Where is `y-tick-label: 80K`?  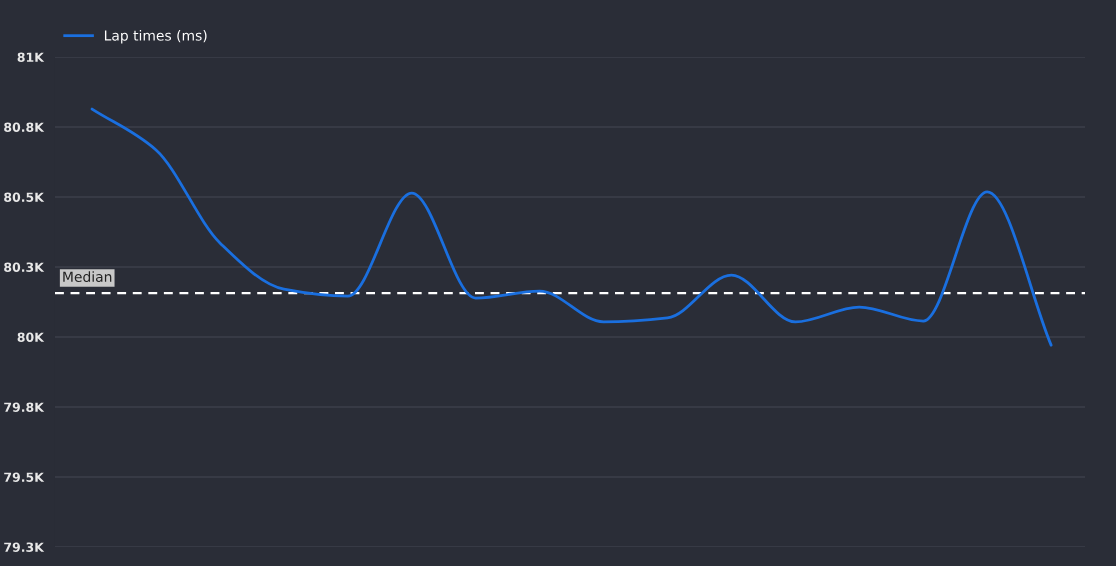
y-tick-label: 80K is located at coordinates (31, 337).